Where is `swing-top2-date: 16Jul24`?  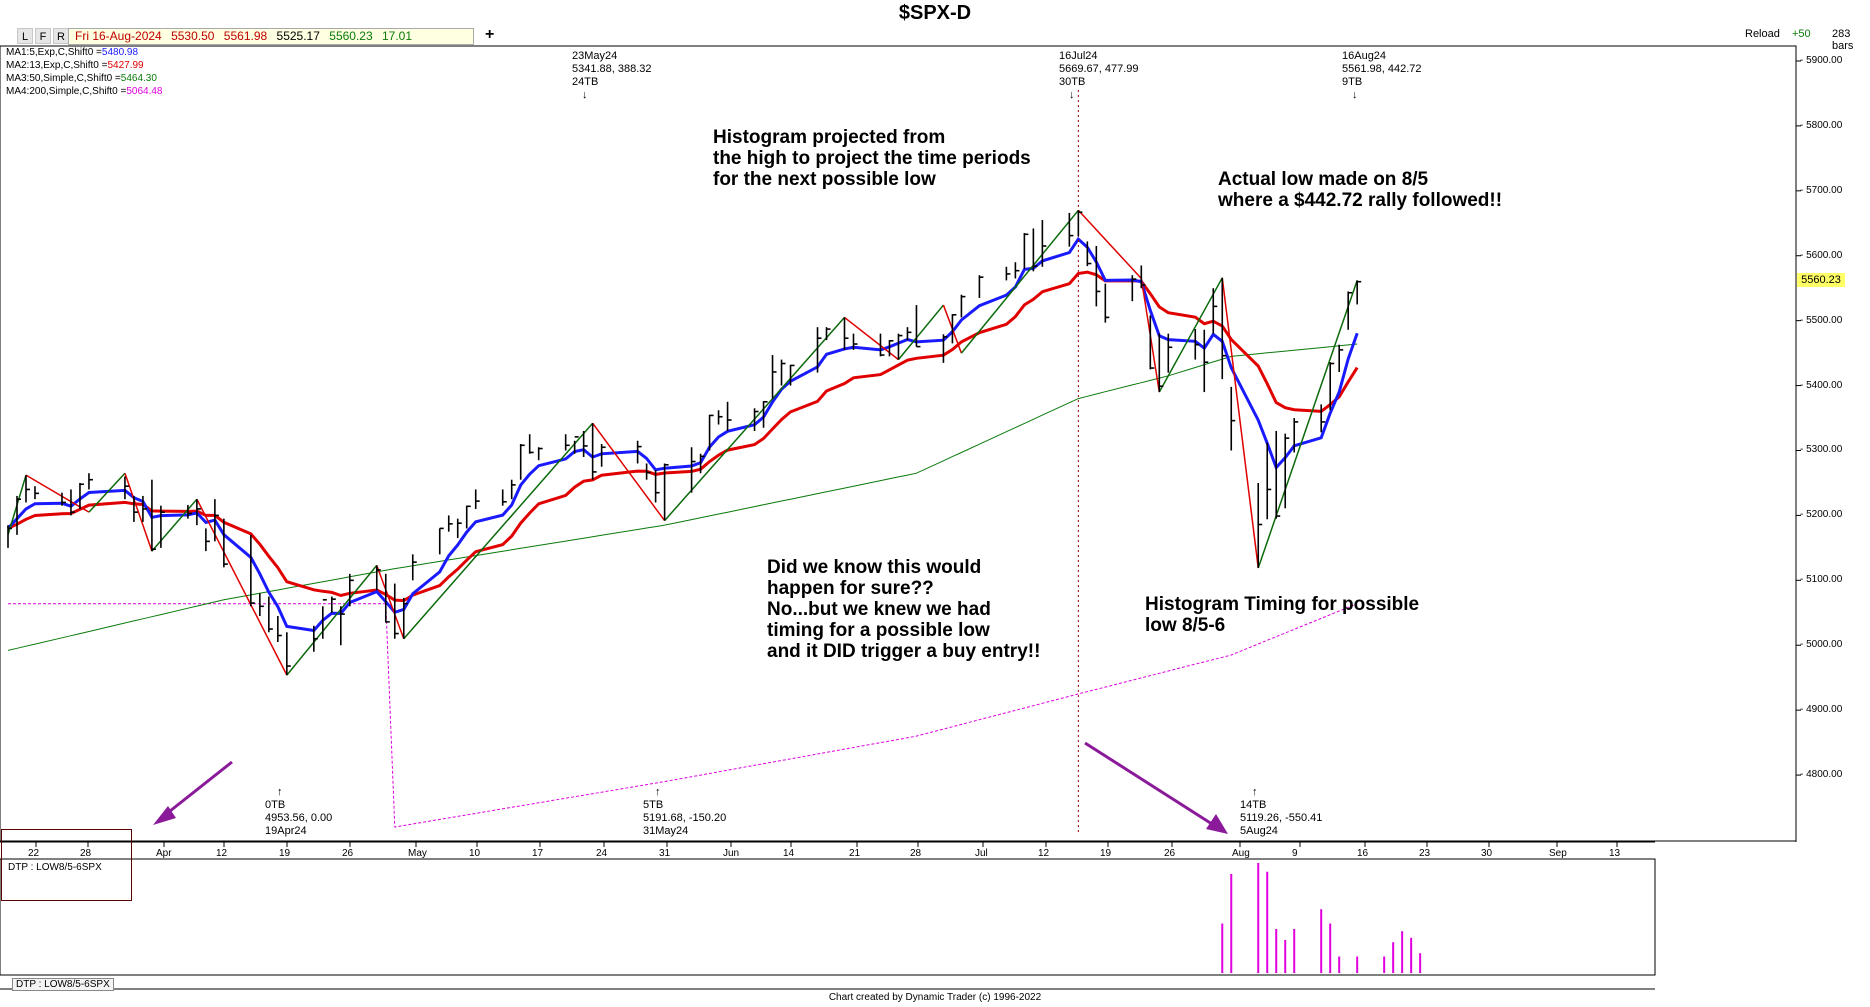 swing-top2-date: 16Jul24 is located at coordinates (1078, 56).